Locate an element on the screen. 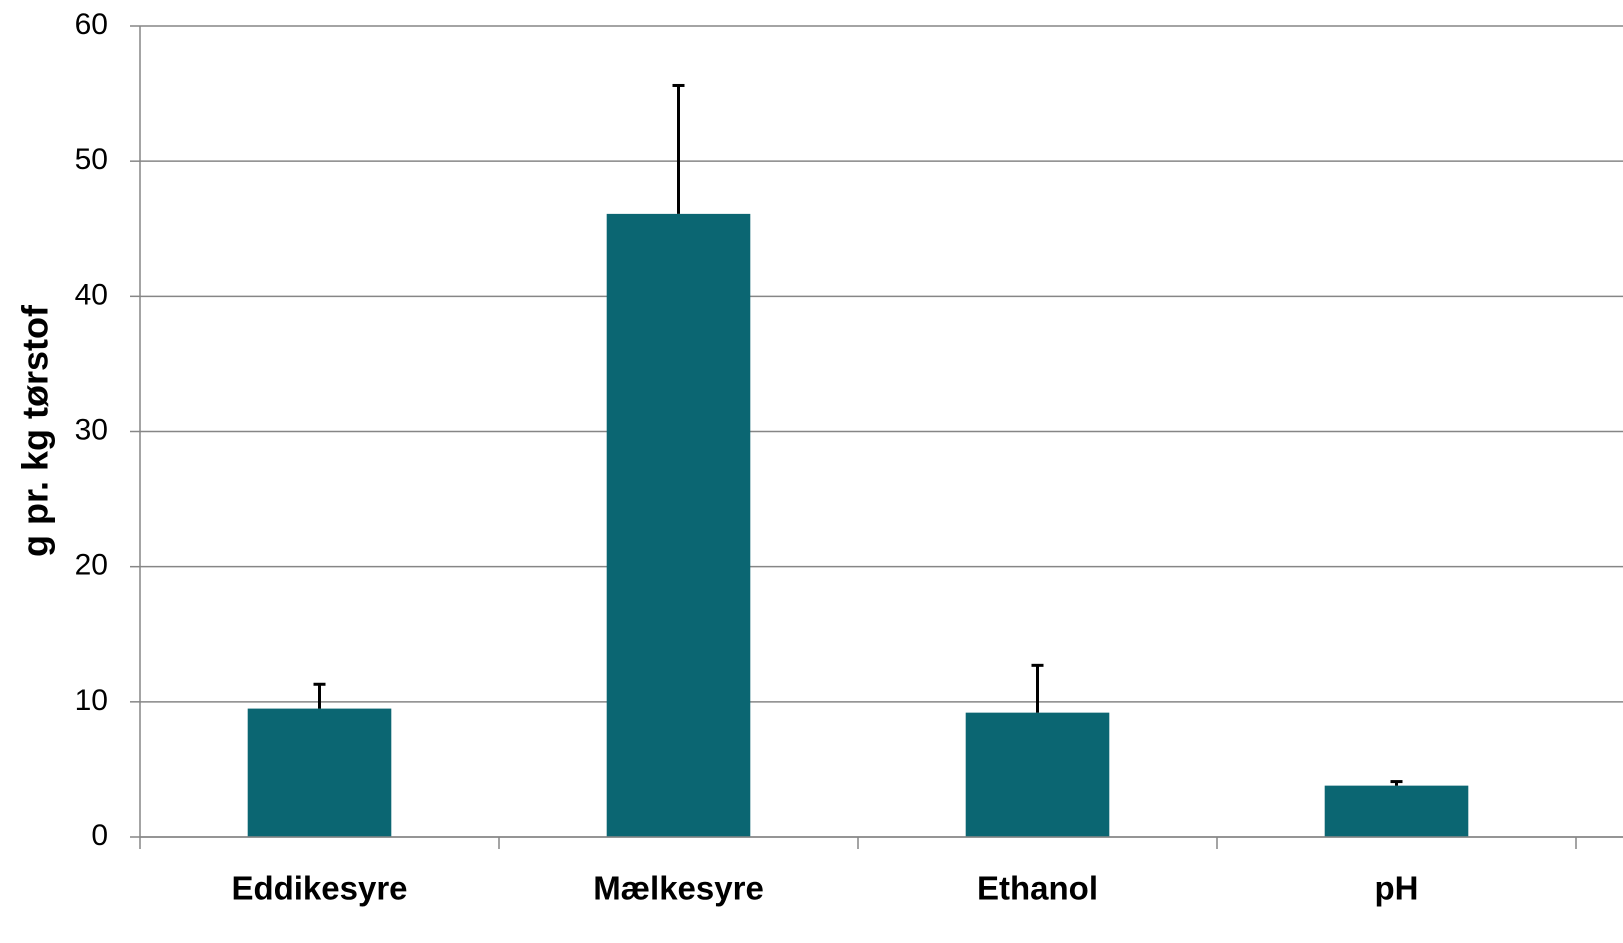 This screenshot has height=943, width=1623. y-tick-label: 40 is located at coordinates (91, 294).